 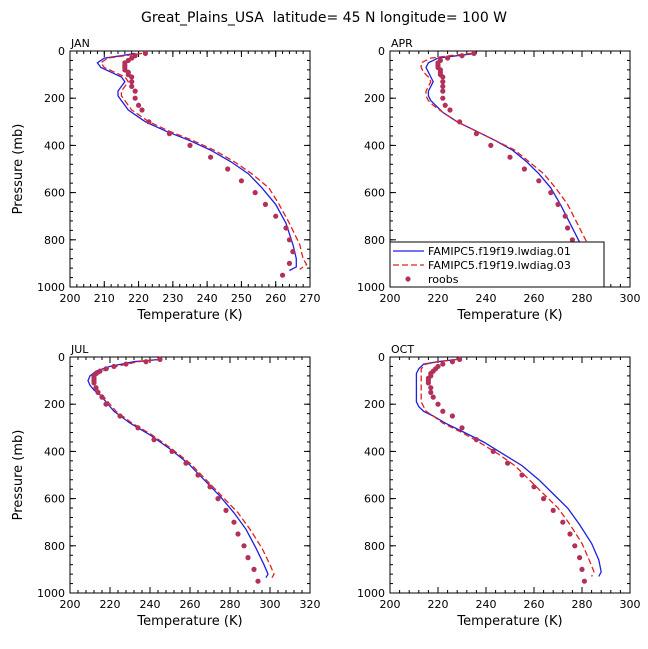 I want to click on x-tick-label: 300, so click(x=630, y=298).